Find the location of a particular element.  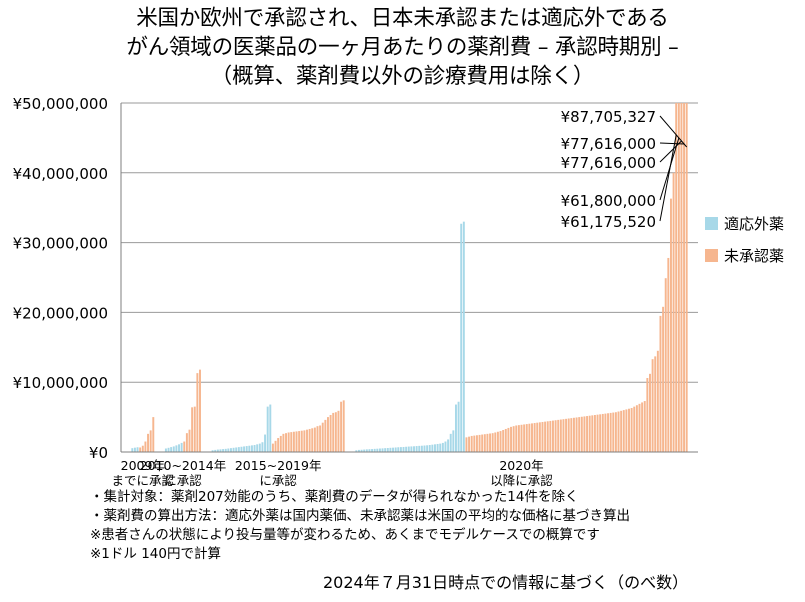

note-method: ・薬剤費の算出方法：適応外薬は国内薬価、未承認薬は米国の平均的な価格に基づき算出 is located at coordinates (360, 516).